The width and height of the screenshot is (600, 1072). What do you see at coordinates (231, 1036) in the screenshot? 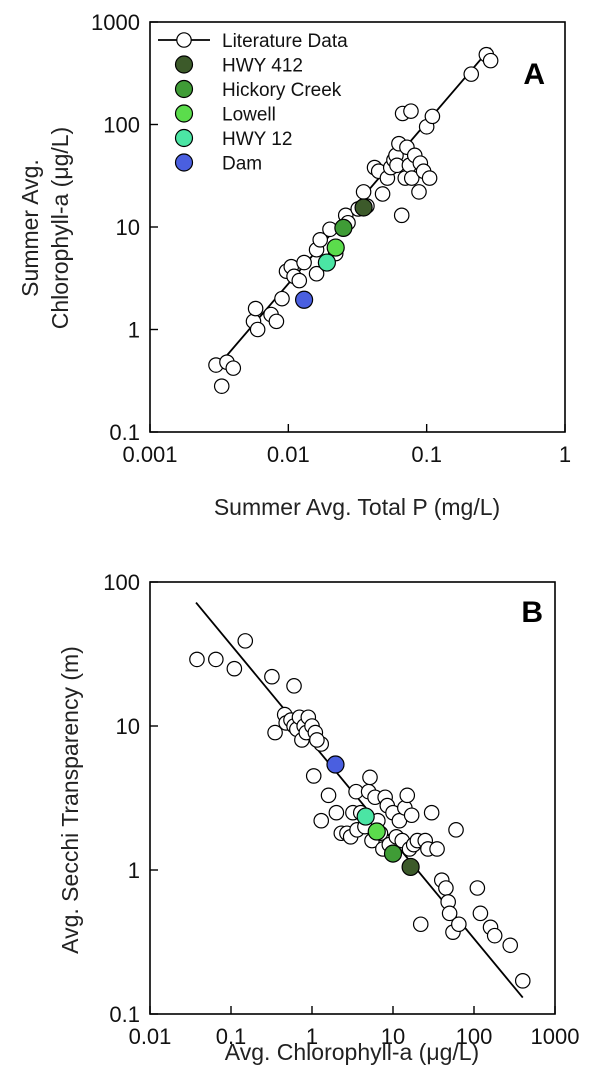
I see `panel-b-x-tick-label: 0.1` at bounding box center [231, 1036].